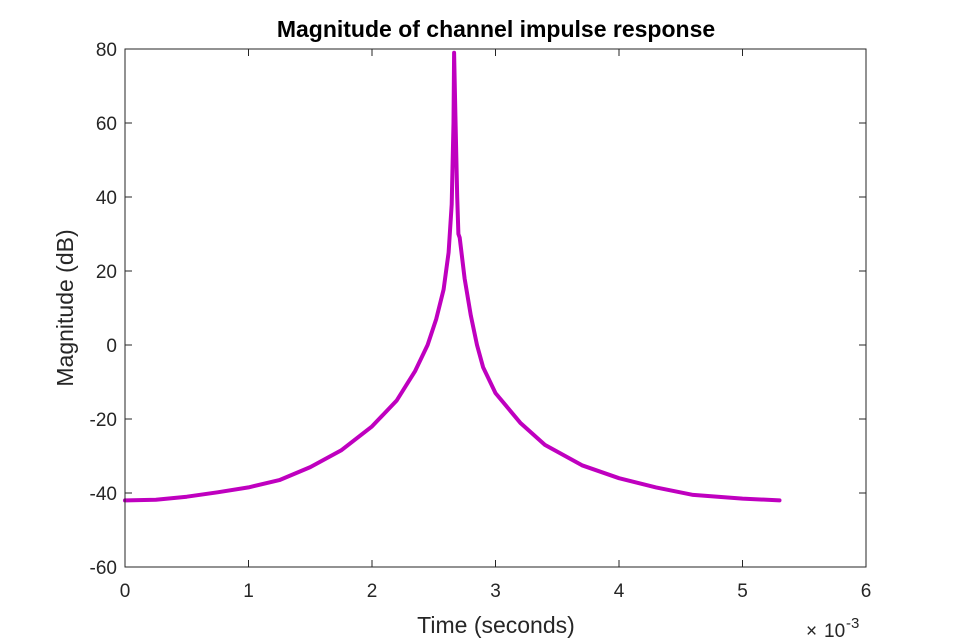 This screenshot has height=643, width=958. Describe the element at coordinates (103, 568) in the screenshot. I see `y-tick-label: -60` at that location.